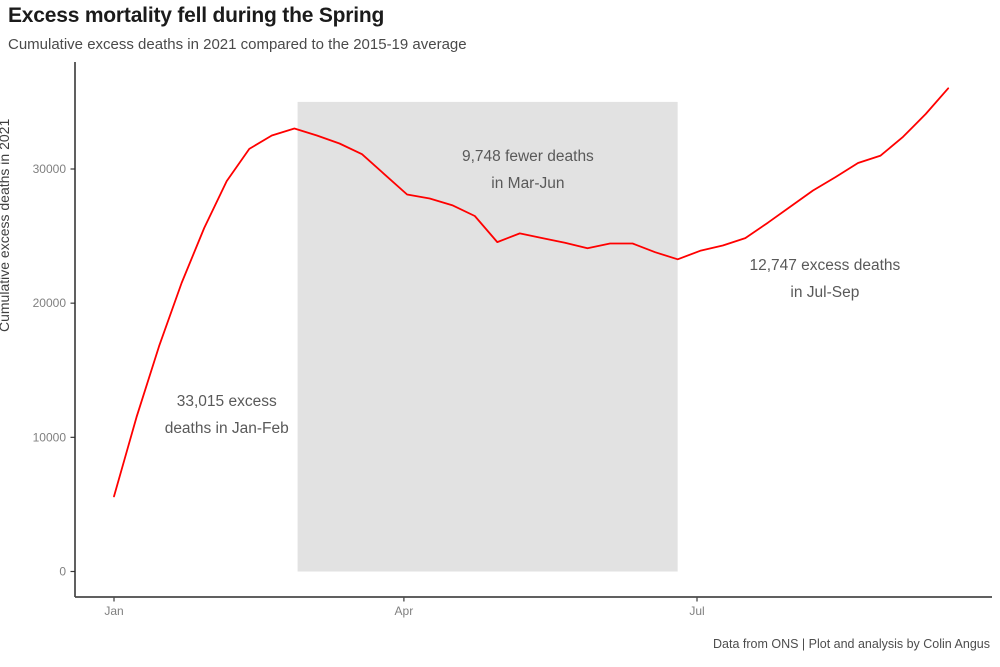 This screenshot has width=1000, height=667. What do you see at coordinates (226, 401) in the screenshot?
I see `annotation-line: 33,015 excess` at bounding box center [226, 401].